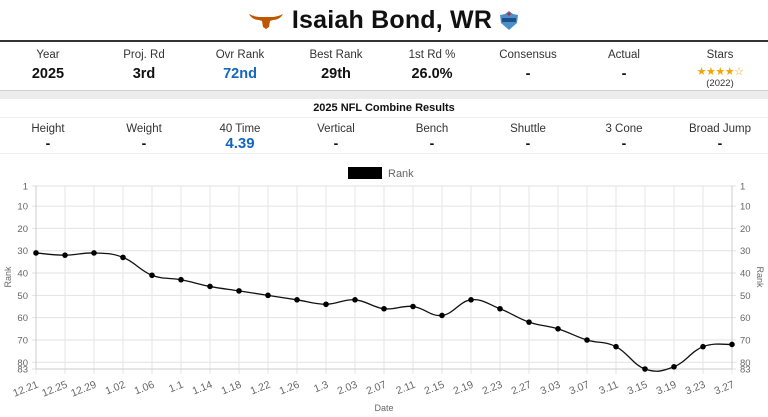 This screenshot has height=417, width=768. I want to click on nfl-combine-badge-icon, so click(509, 20).